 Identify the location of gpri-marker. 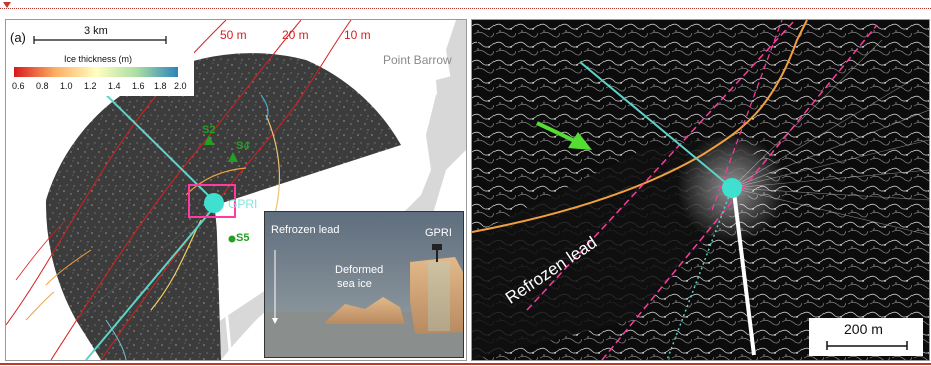
(214, 203).